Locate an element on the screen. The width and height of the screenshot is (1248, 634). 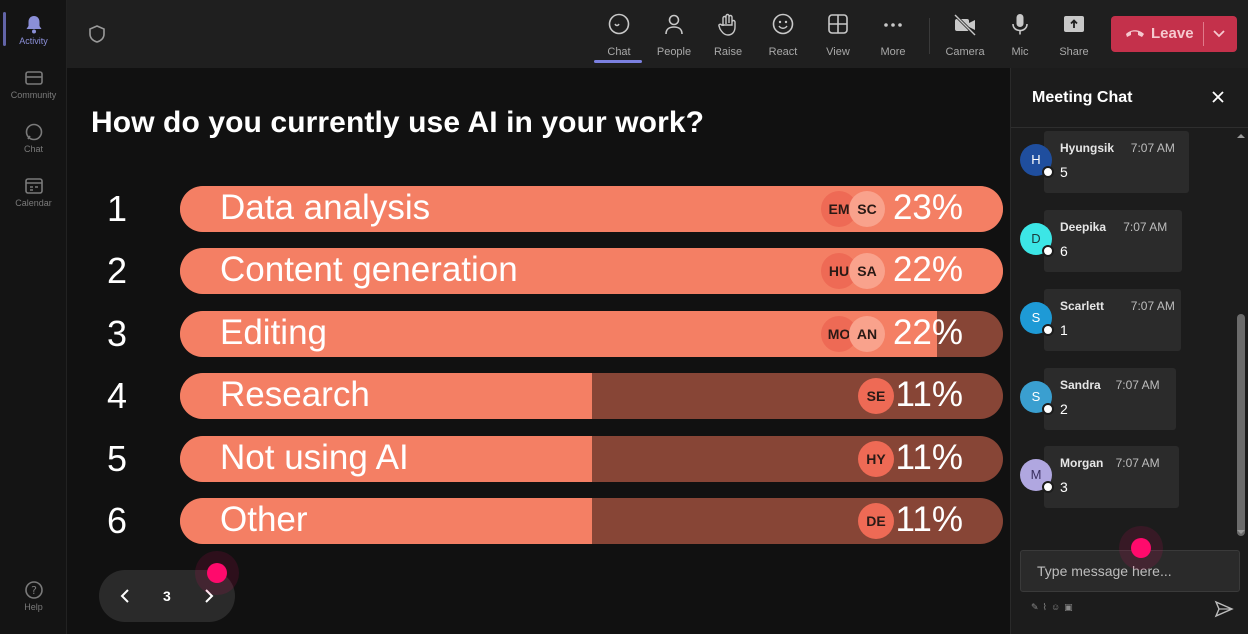
avatar-initial: H is located at coordinates (1036, 159).